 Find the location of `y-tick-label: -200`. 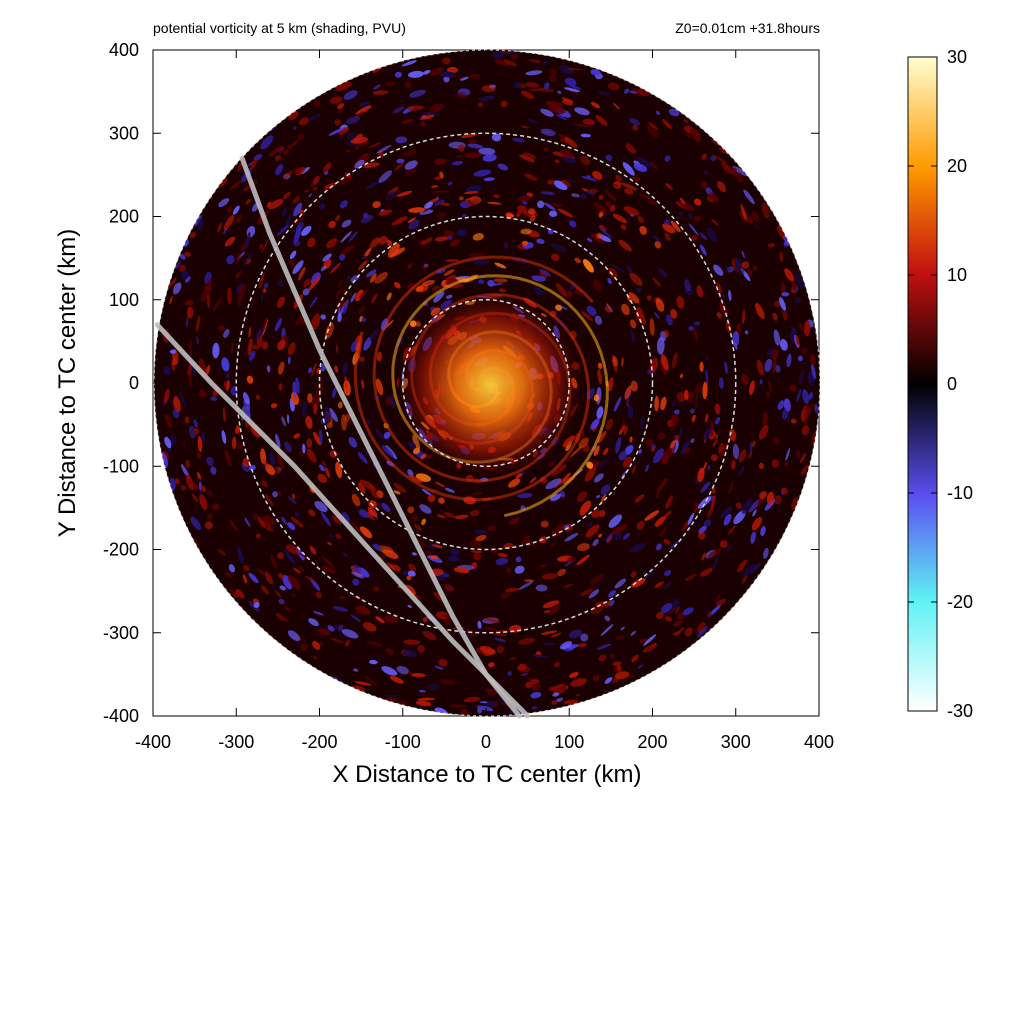

y-tick-label: -200 is located at coordinates (121, 550).